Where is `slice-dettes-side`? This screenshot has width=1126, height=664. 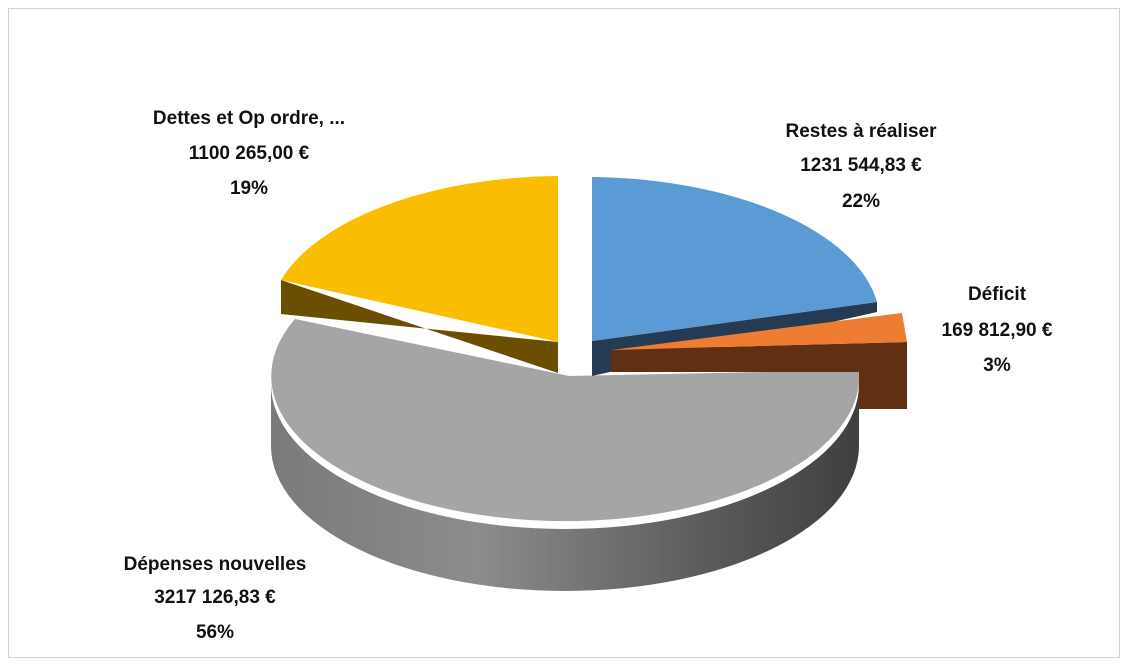
slice-dettes-side is located at coordinates (419, 326).